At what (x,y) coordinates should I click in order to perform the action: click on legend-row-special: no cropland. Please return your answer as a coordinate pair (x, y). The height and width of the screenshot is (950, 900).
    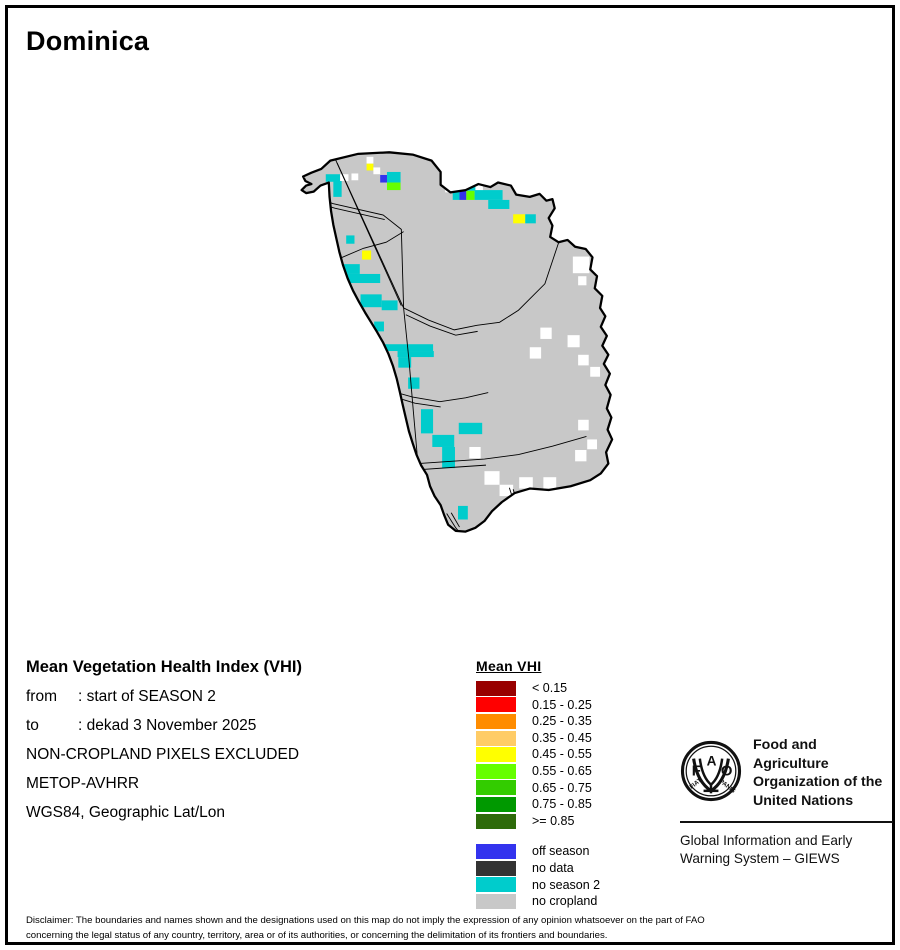
    Looking at the image, I should click on (566, 901).